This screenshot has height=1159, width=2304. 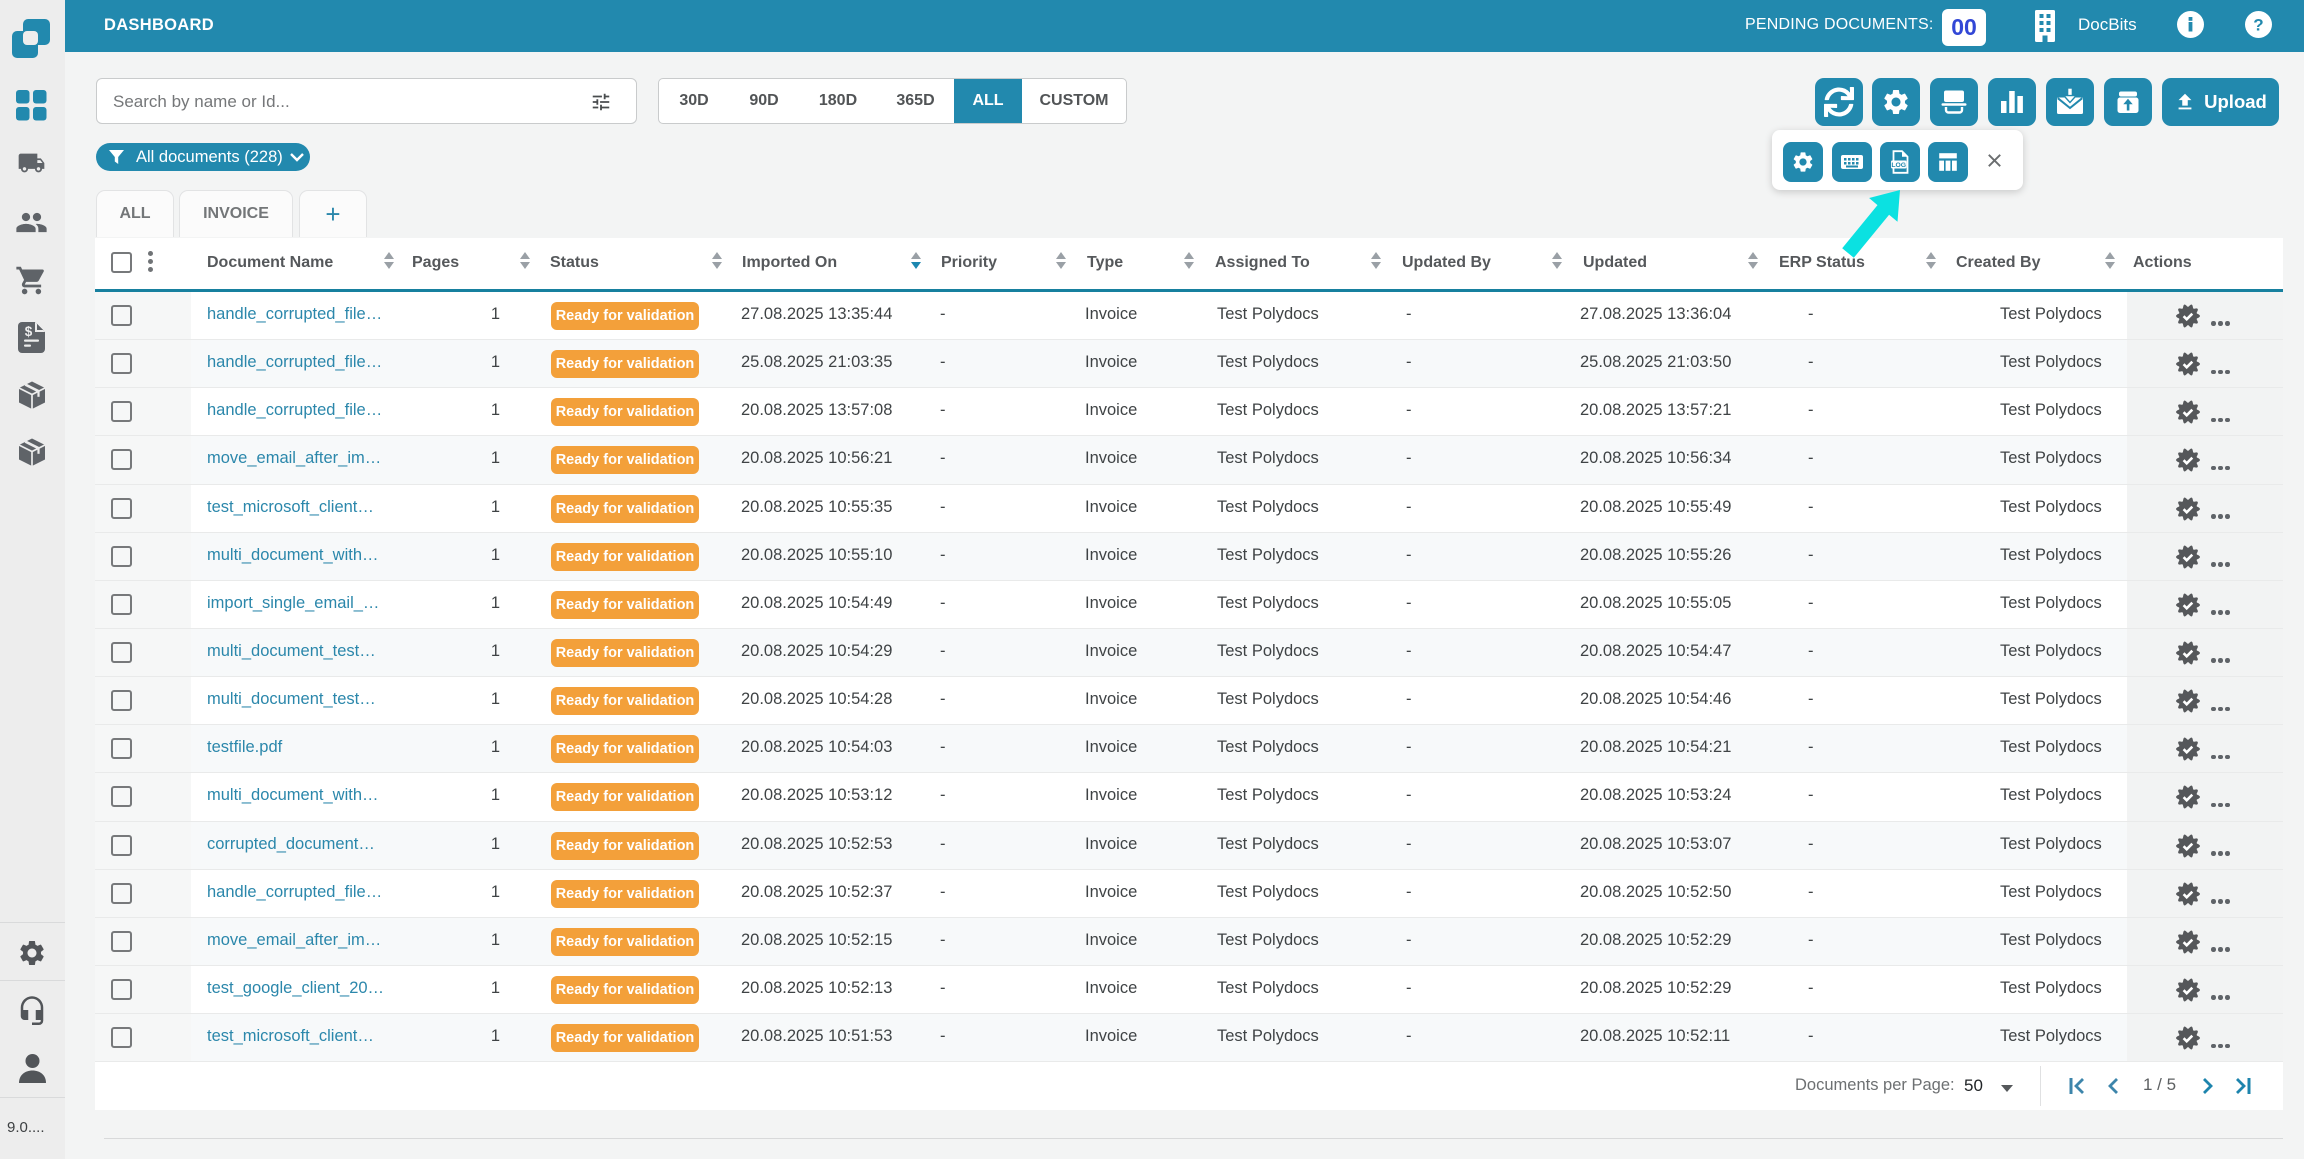 What do you see at coordinates (1898, 165) in the screenshot?
I see `svg-text: LOG` at bounding box center [1898, 165].